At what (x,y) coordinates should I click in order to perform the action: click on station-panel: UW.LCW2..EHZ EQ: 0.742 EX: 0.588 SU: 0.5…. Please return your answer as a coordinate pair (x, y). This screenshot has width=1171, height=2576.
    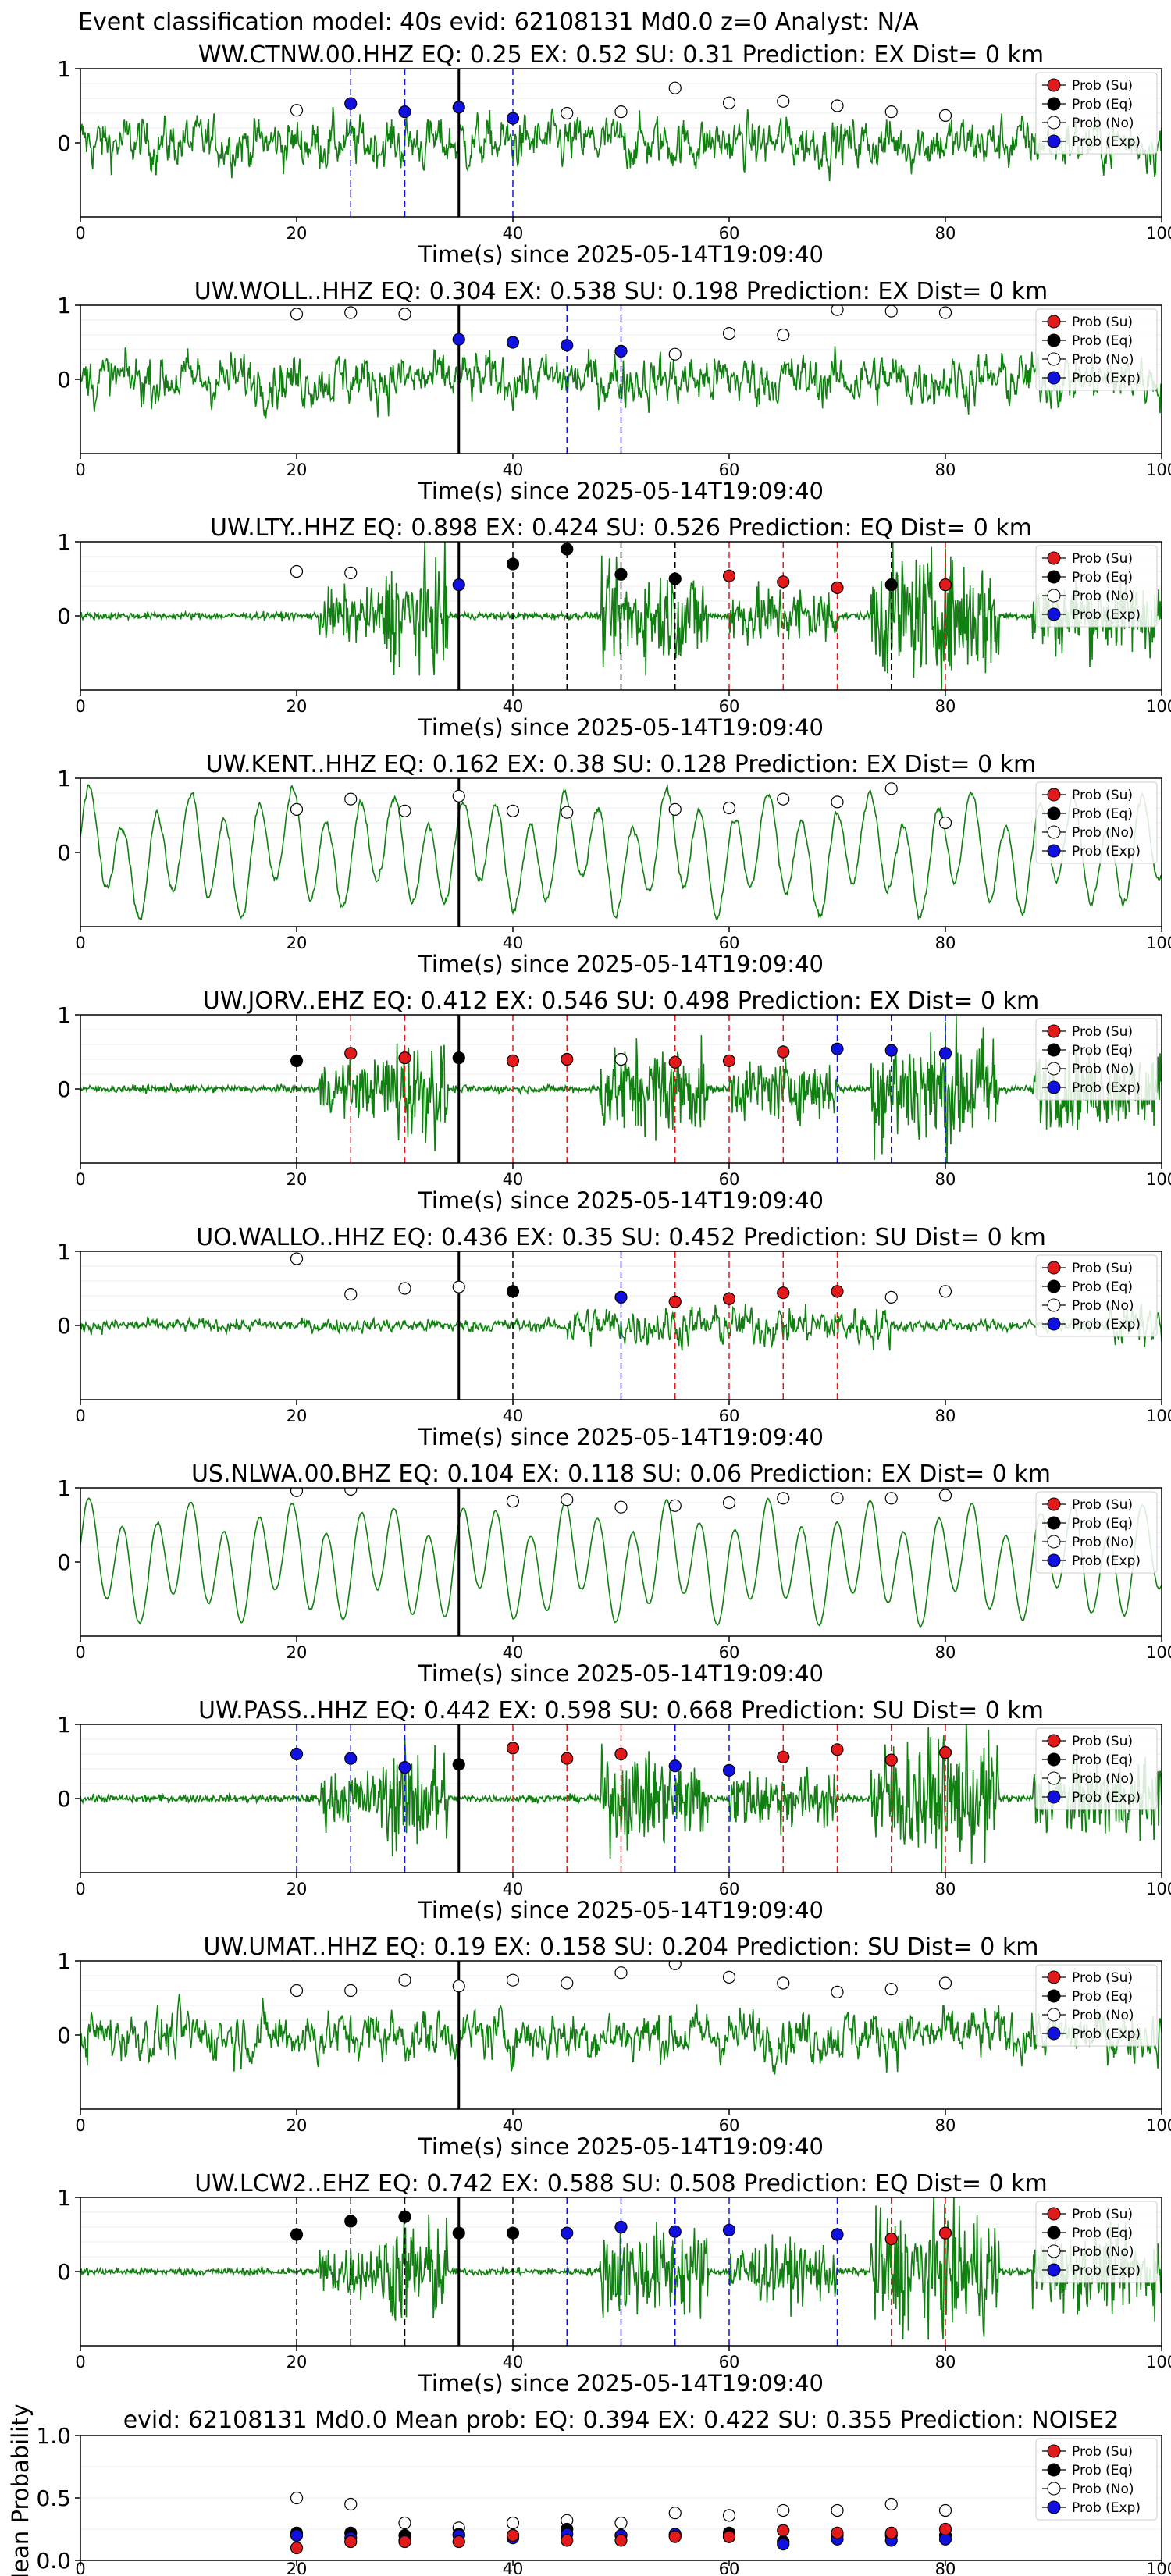
    Looking at the image, I should click on (614, 2283).